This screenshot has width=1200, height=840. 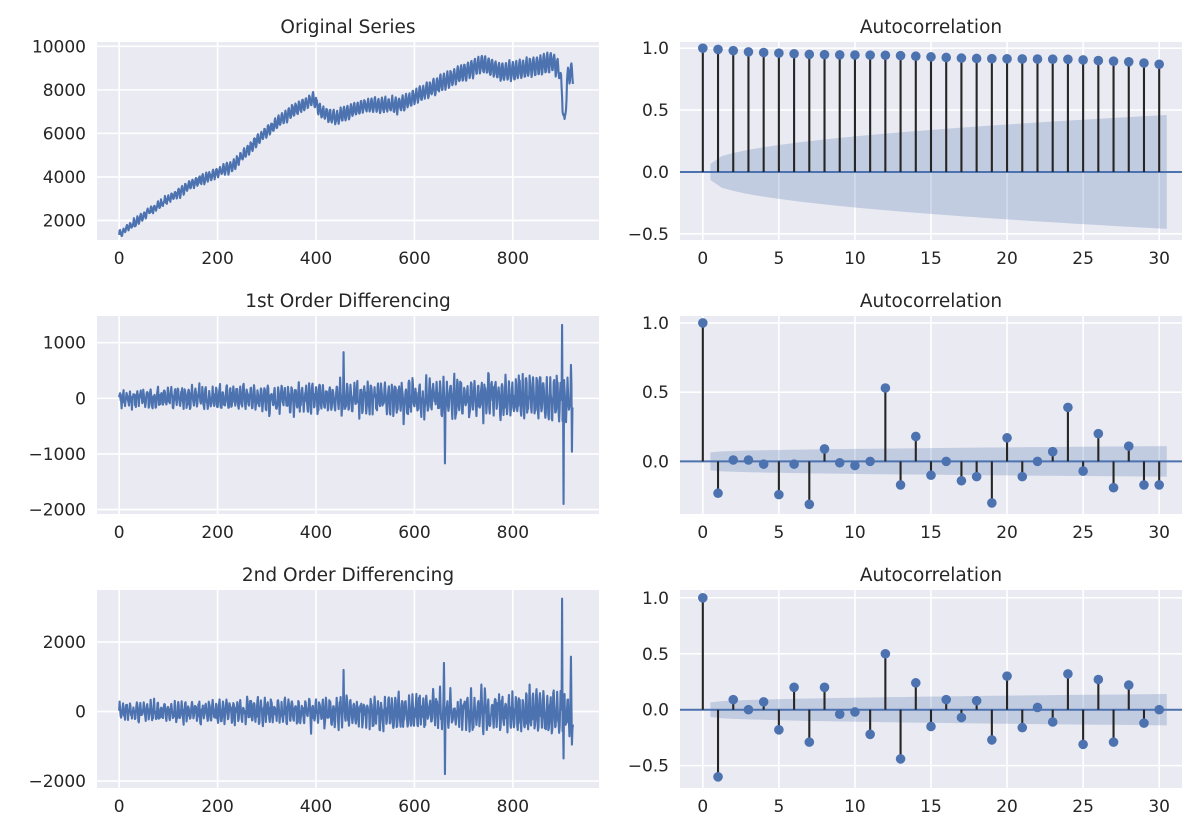 What do you see at coordinates (80, 399) in the screenshot?
I see `y-tick-label: 0` at bounding box center [80, 399].